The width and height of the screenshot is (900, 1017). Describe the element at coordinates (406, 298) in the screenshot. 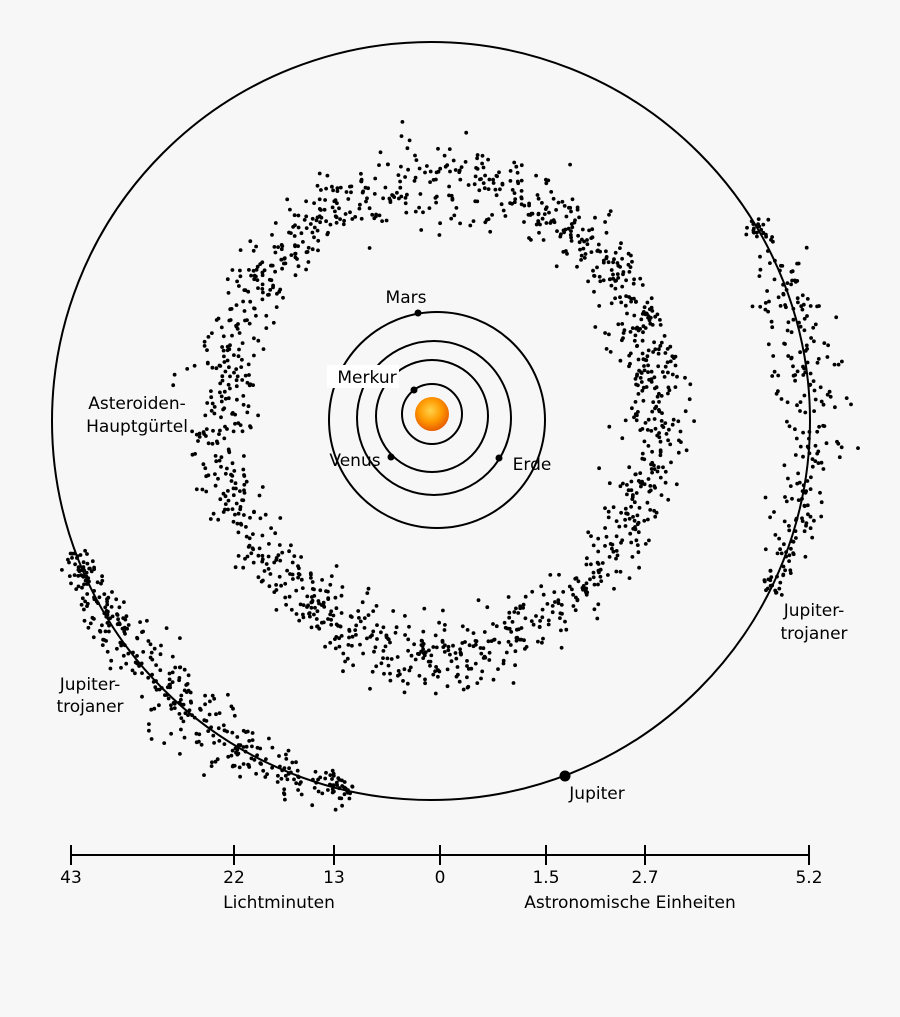

I see `mars-label: Mars` at that location.